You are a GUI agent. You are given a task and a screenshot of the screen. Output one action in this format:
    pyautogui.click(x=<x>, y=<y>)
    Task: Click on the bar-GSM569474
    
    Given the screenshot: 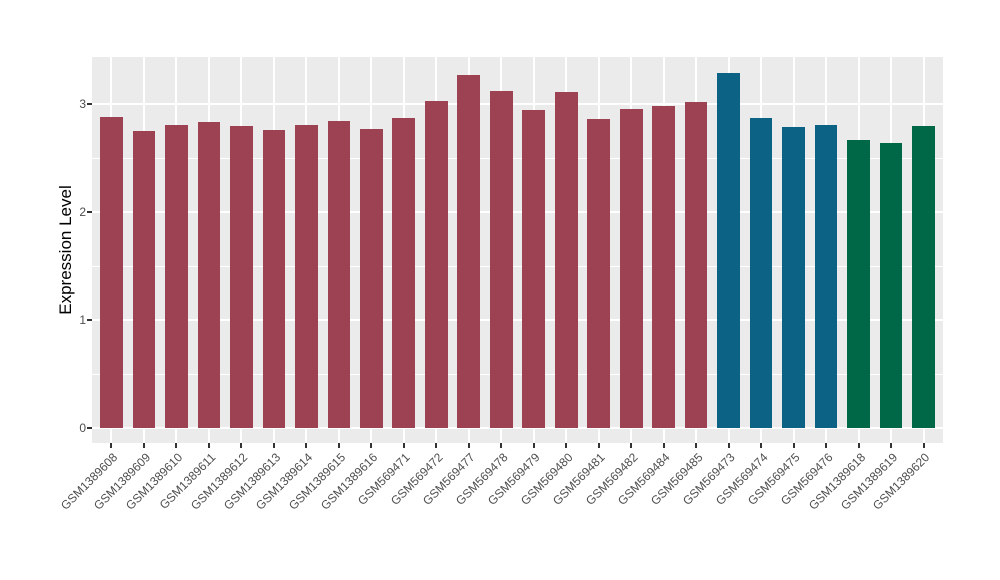 What is the action you would take?
    pyautogui.click(x=761, y=273)
    